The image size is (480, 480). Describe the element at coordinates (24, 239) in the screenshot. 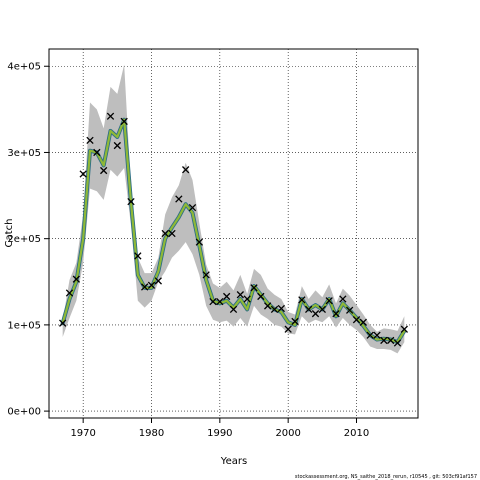

I see `y-tick-label: 2e+05` at that location.